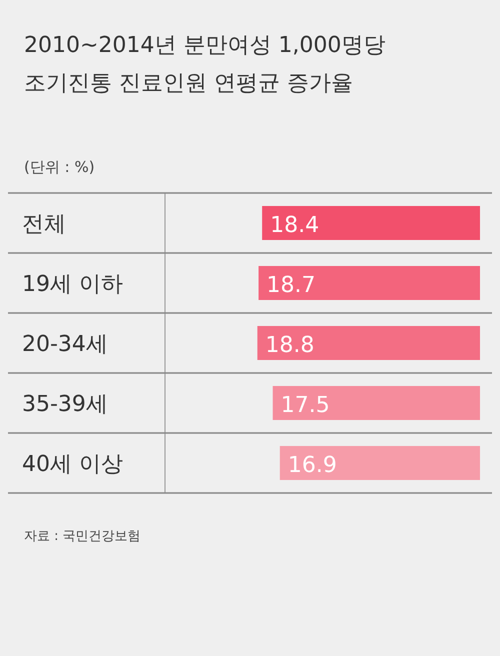 This screenshot has height=656, width=500. Describe the element at coordinates (72, 284) in the screenshot. I see `y-tick-label: 19세 이하` at that location.